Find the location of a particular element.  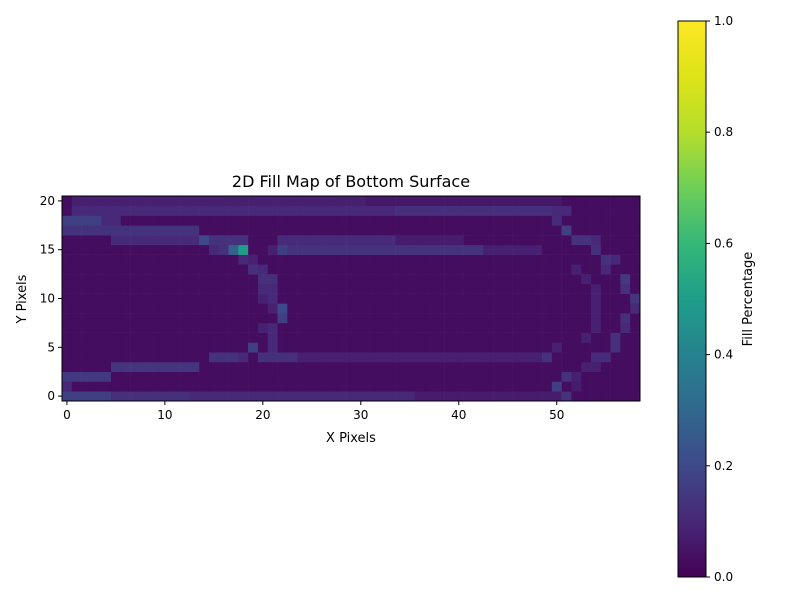

y-tick-label: 0 is located at coordinates (51, 396).